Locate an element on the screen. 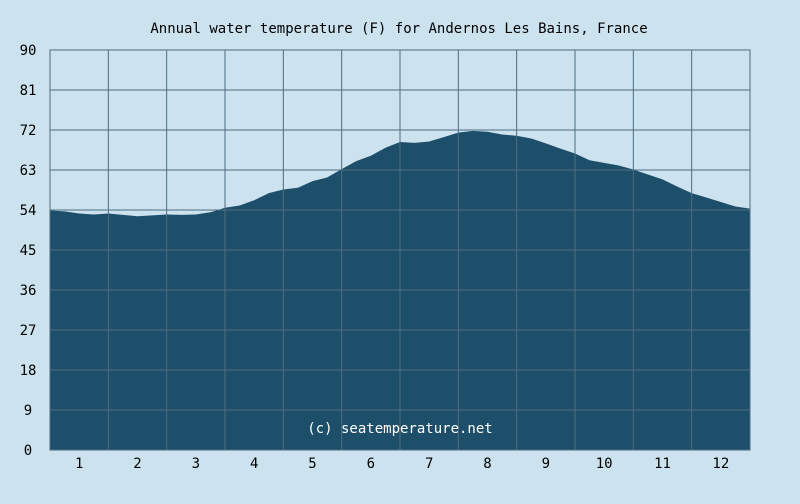 The height and width of the screenshot is (504, 800). x-tick-label: 9 is located at coordinates (546, 464).